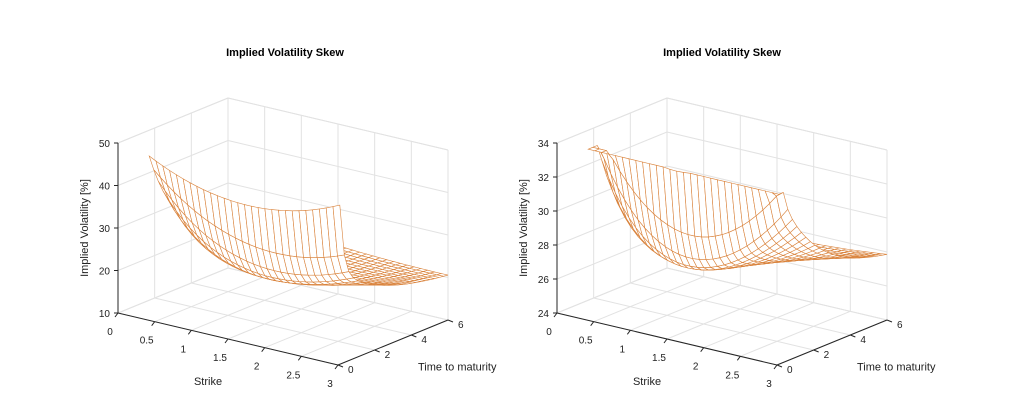  I want to click on z-tick-label: 50, so click(105, 144).